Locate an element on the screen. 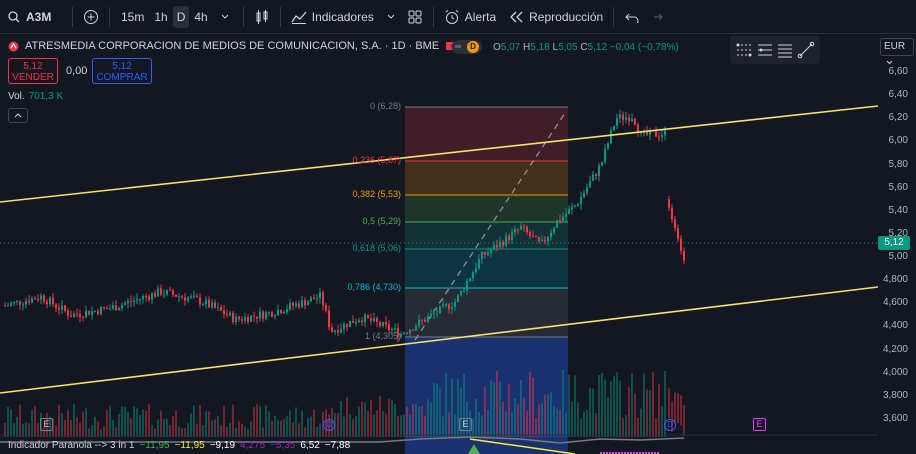  sell-button: 5,12 VENDER is located at coordinates (33, 71).